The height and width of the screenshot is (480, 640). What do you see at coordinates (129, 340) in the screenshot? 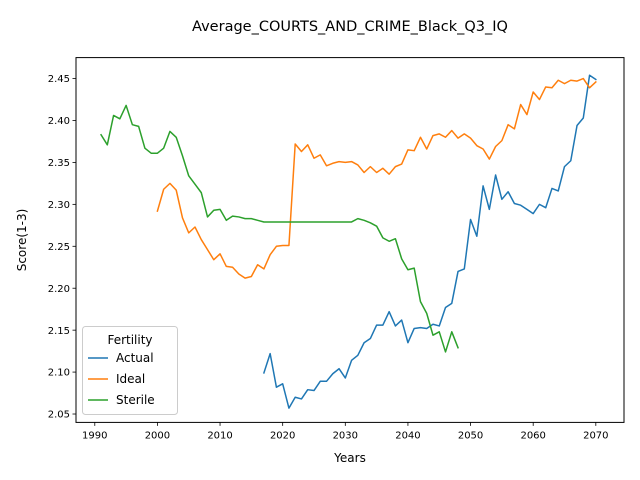
I see `legend-title: Fertility` at bounding box center [129, 340].